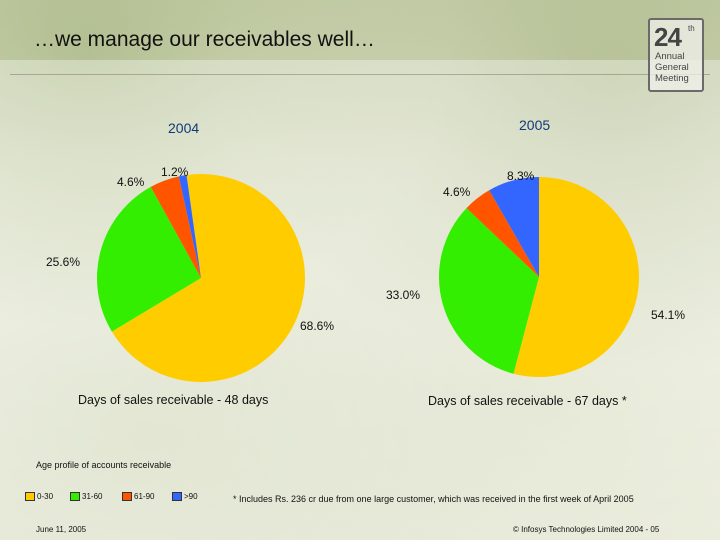 The height and width of the screenshot is (540, 720). What do you see at coordinates (191, 496) in the screenshot?
I see `legend-label-over-90: >90` at bounding box center [191, 496].